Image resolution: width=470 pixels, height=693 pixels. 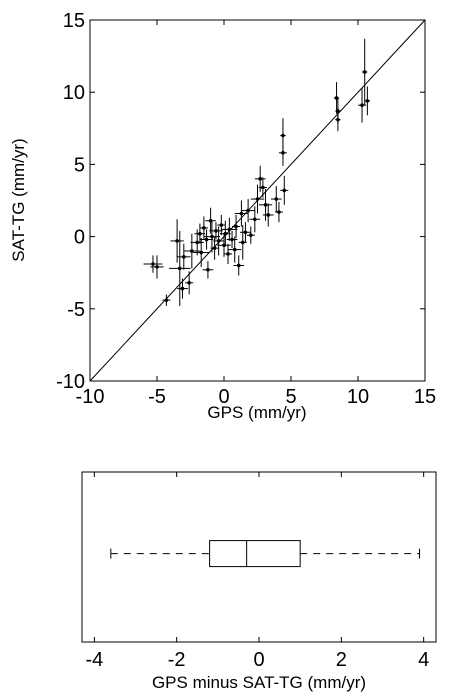 I want to click on boxplot, so click(x=265, y=554).